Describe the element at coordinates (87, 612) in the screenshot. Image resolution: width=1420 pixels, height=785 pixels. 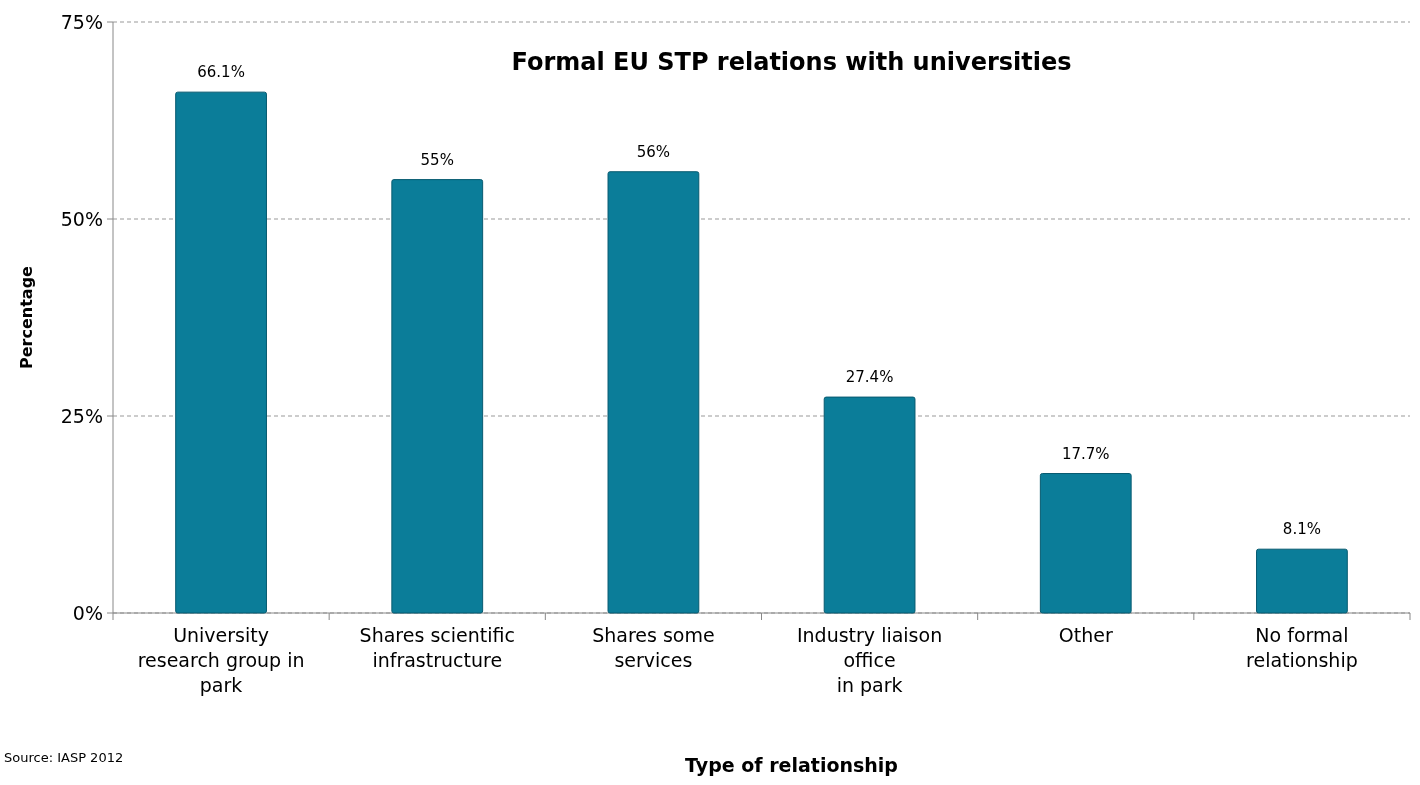
I see `y-tick-label: 0%` at that location.